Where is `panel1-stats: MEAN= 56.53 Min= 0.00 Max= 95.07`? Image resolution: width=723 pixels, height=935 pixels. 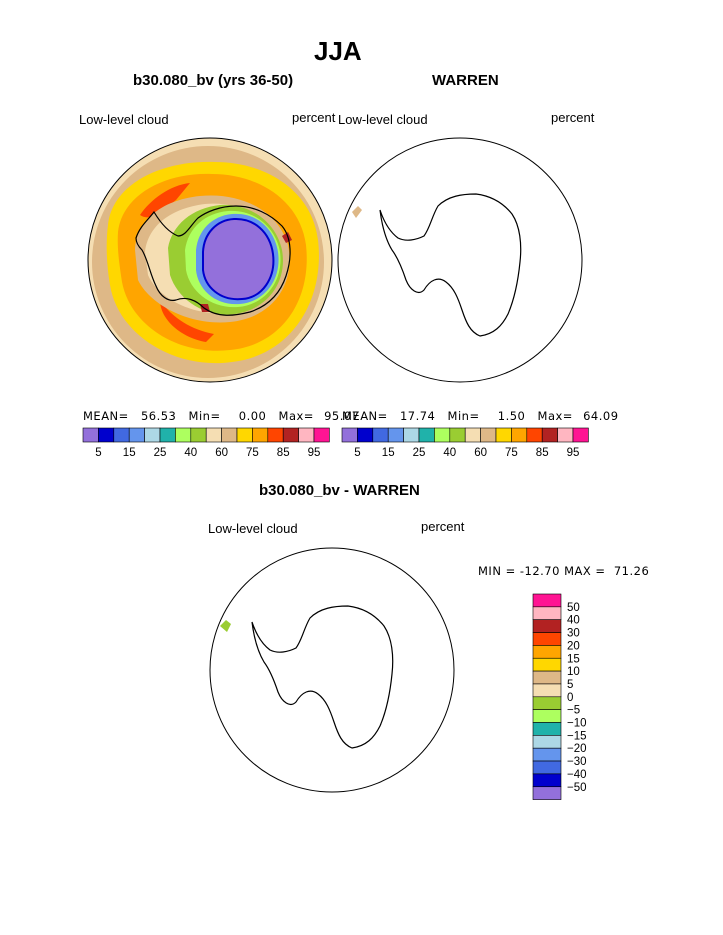 panel1-stats: MEAN= 56.53 Min= 0.00 Max= 95.07 is located at coordinates (221, 416).